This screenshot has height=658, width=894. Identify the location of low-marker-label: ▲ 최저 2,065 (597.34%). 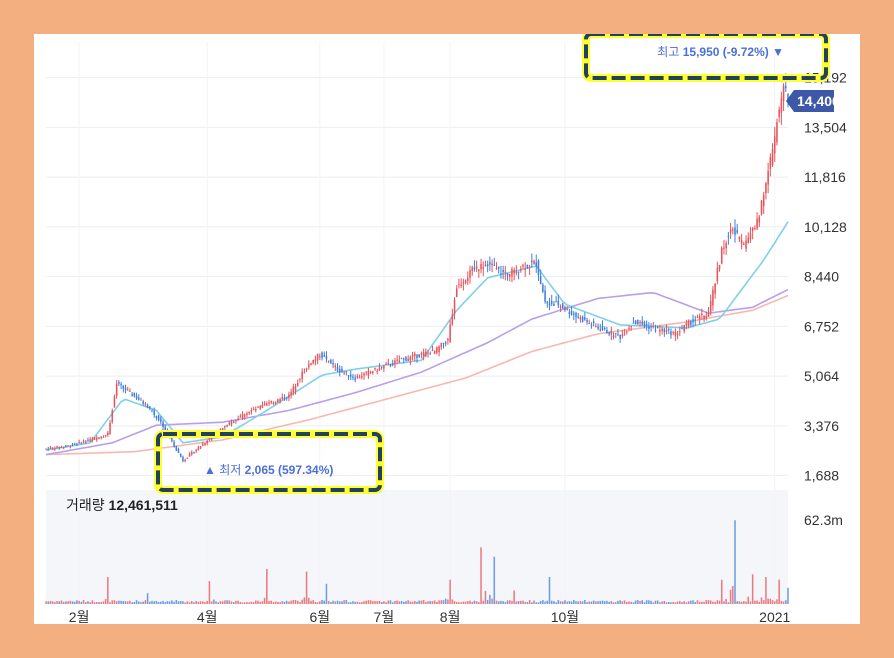
(268, 470).